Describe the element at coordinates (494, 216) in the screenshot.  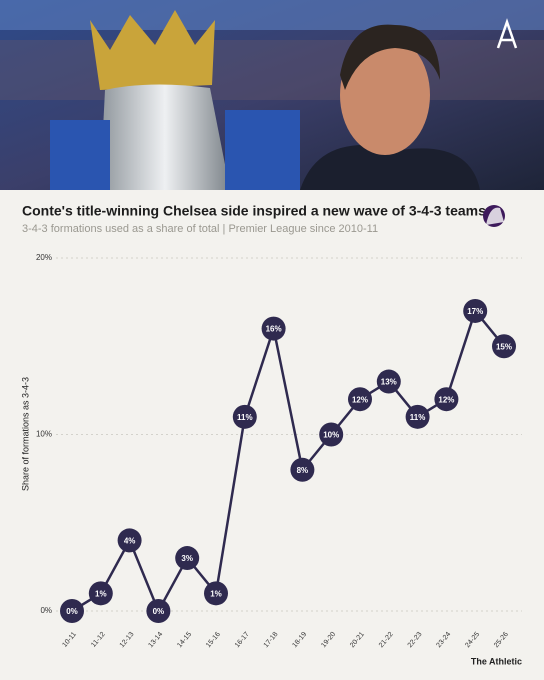
I see `league-logo` at that location.